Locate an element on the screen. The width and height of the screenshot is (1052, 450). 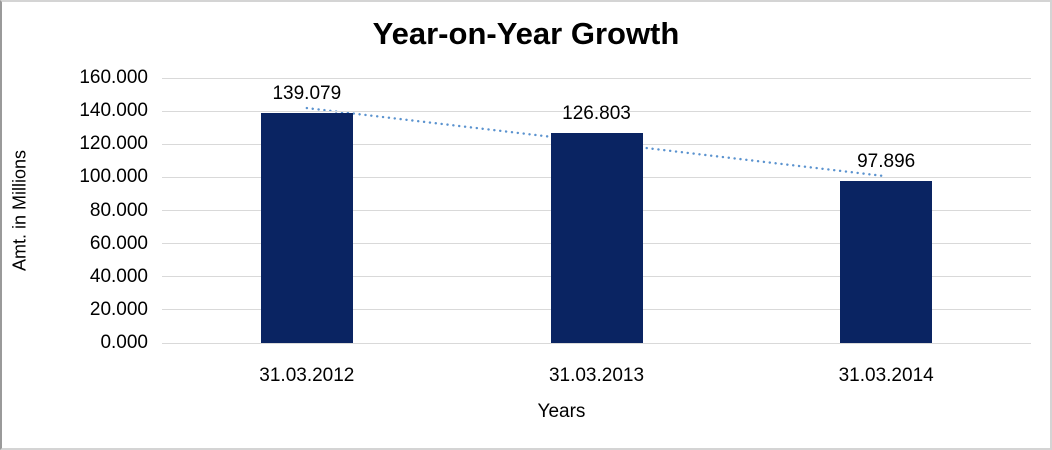
chart-title: Year-on-Year Growth is located at coordinates (526, 33).